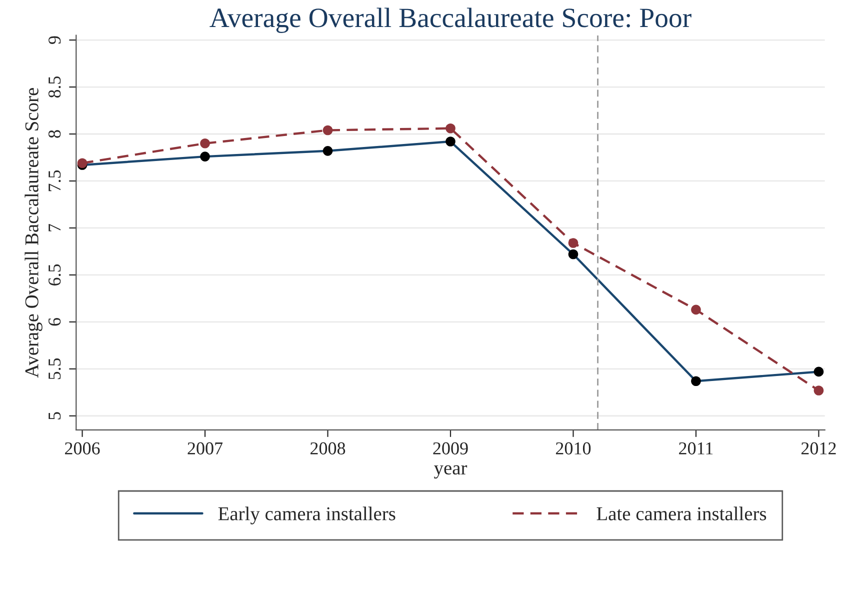 The width and height of the screenshot is (846, 589). Describe the element at coordinates (33, 233) in the screenshot. I see `y-axis-title: Average Overall Baccalaureate Score` at that location.